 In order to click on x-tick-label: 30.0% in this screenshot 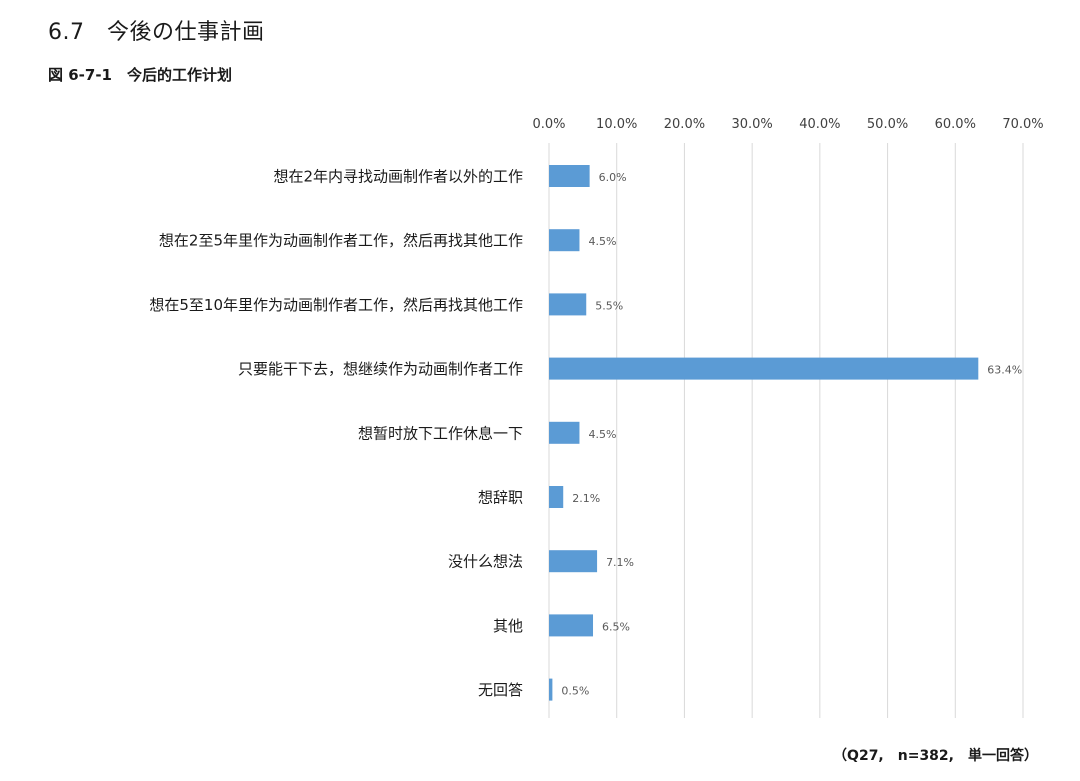, I will do `click(751, 124)`.